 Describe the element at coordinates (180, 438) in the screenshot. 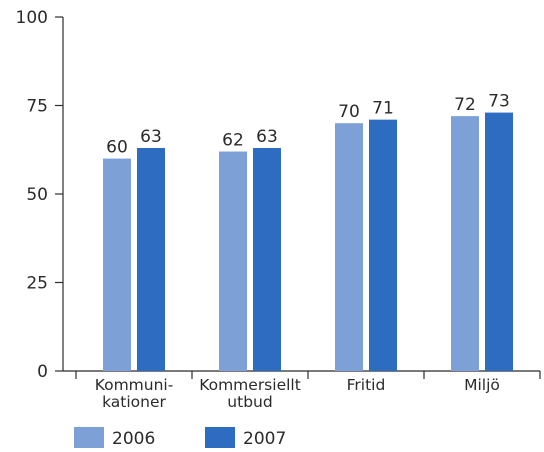

I see `legend: 2006 2007` at that location.